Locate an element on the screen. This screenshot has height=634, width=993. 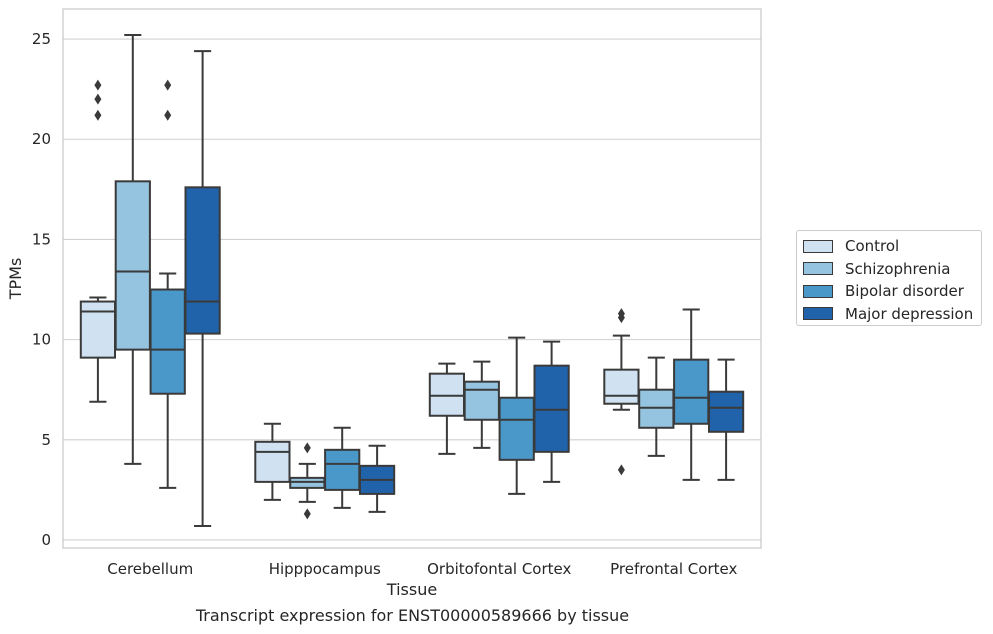
x-tick-label: Hipppocampus is located at coordinates (325, 569).